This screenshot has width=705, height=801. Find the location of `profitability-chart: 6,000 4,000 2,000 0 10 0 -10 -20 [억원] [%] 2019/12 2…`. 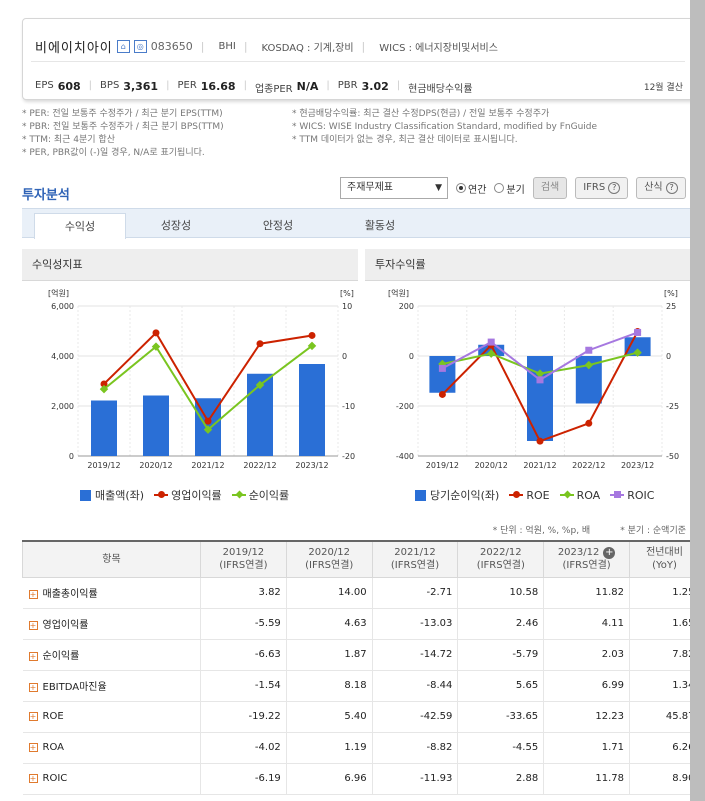

profitability-chart: 6,000 4,000 2,000 0 10 0 -10 -20 [억원] [%] 2019/12 2… is located at coordinates (201, 379).